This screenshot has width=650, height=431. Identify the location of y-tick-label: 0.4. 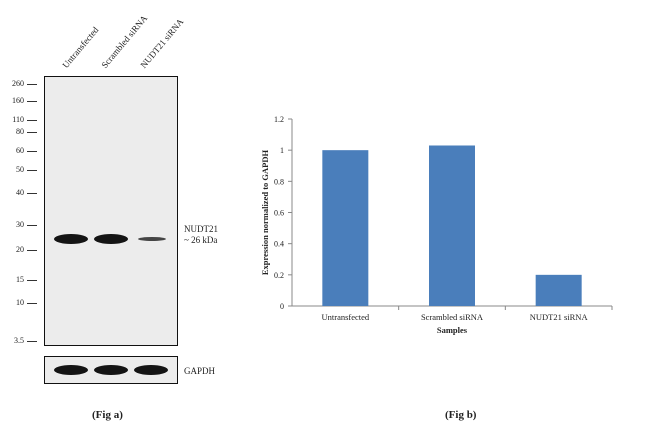
(279, 244).